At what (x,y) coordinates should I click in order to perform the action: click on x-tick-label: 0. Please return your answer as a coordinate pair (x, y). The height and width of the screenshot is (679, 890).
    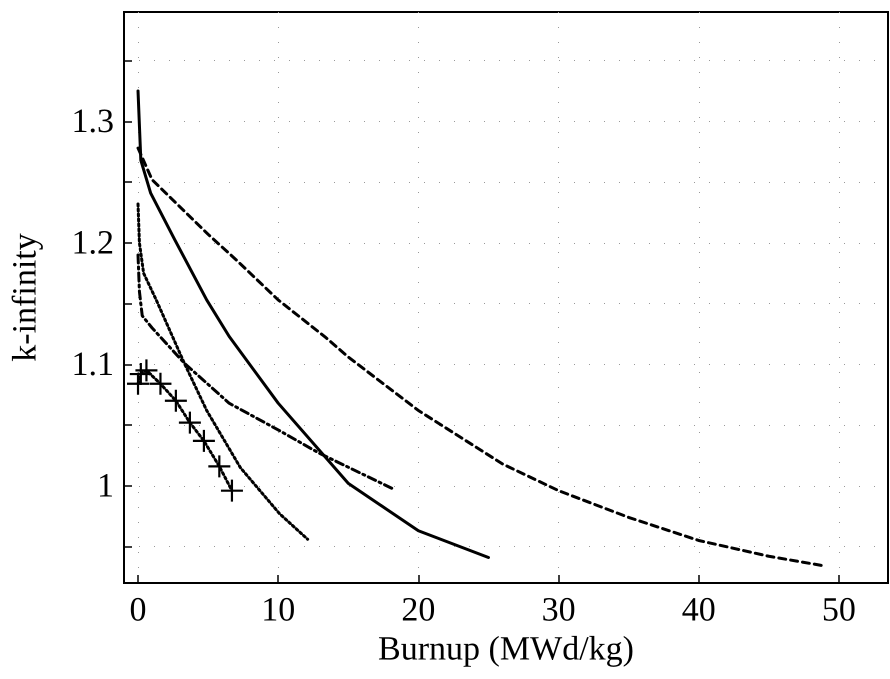
    Looking at the image, I should click on (138, 610).